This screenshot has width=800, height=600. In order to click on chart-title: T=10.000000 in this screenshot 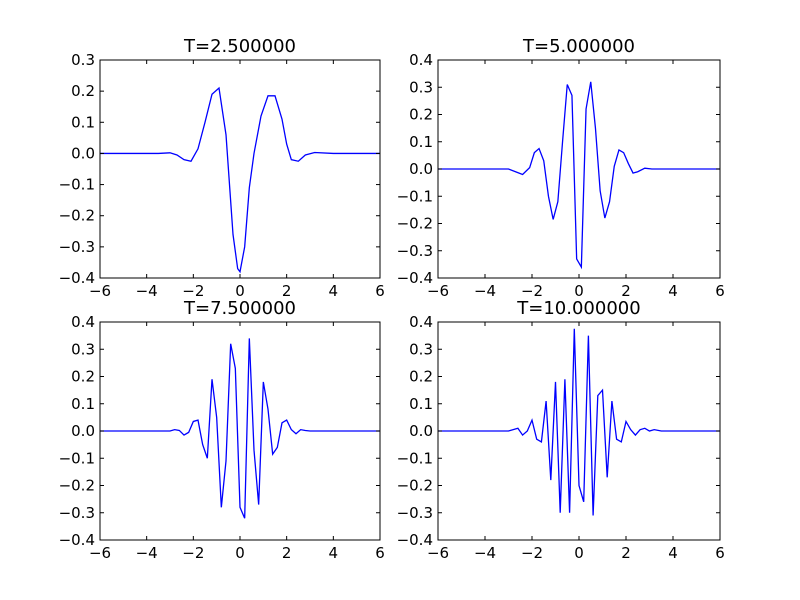, I will do `click(578, 308)`.